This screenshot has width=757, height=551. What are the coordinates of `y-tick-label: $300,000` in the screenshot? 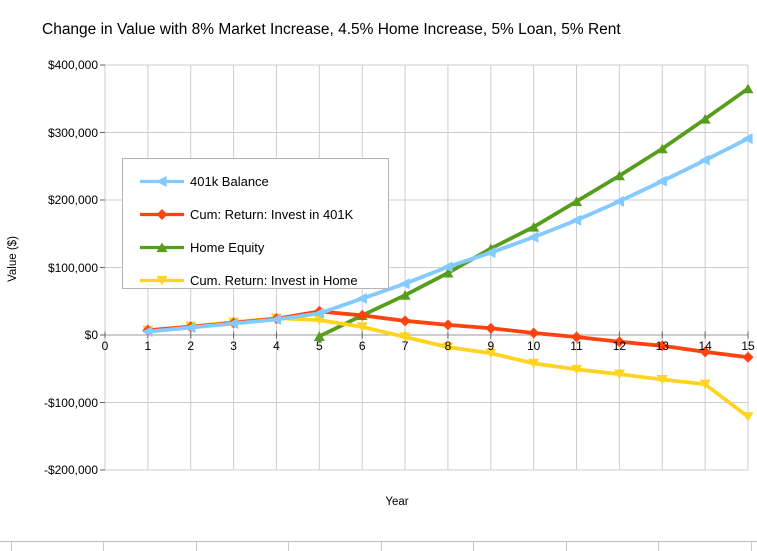 It's located at (72, 132).